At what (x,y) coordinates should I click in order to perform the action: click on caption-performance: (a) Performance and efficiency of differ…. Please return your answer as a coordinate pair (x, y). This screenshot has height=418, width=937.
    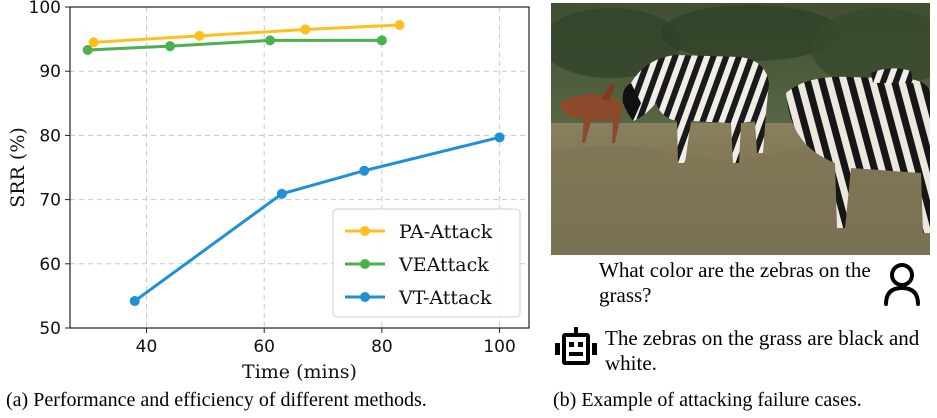
    Looking at the image, I should click on (216, 400).